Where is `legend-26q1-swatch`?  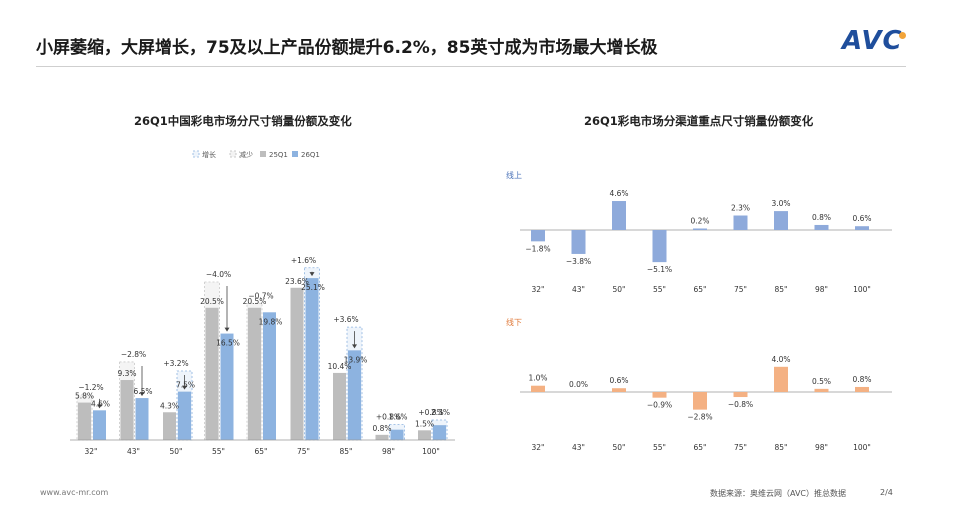 legend-26q1-swatch is located at coordinates (295, 154).